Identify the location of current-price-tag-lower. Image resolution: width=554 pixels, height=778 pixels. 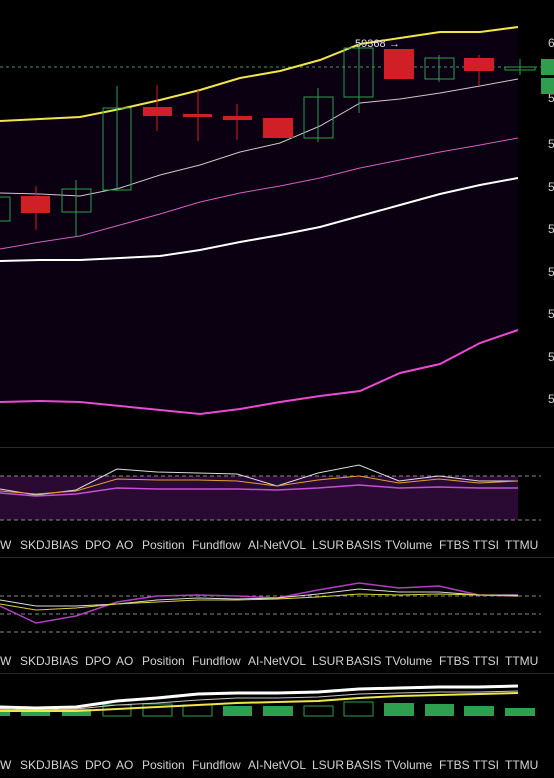
(547, 86).